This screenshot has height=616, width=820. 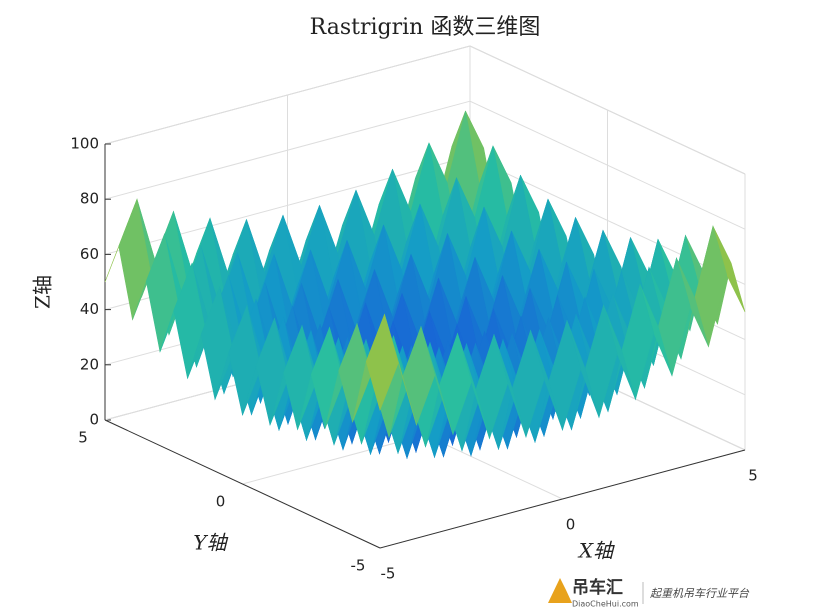 I want to click on y-tick-label: 5, so click(x=83, y=438).